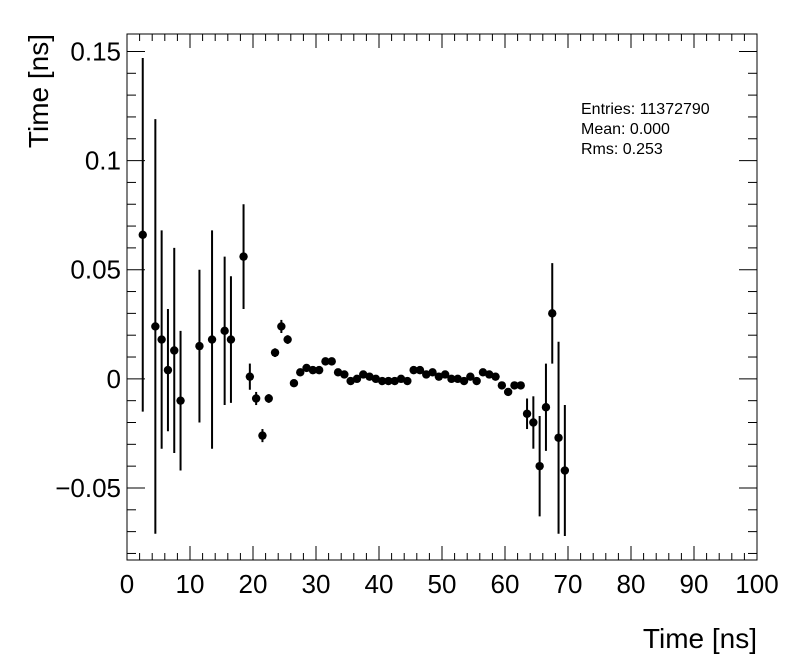  I want to click on x-tick-label: 10, so click(190, 584).